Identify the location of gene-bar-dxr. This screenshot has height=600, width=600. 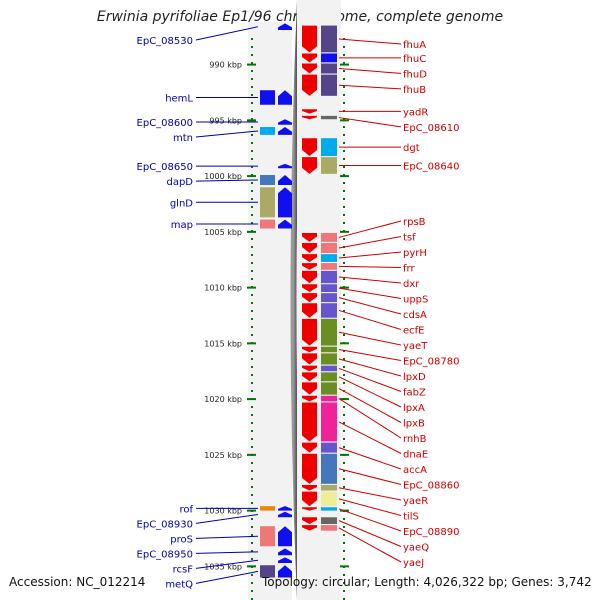
(329, 277).